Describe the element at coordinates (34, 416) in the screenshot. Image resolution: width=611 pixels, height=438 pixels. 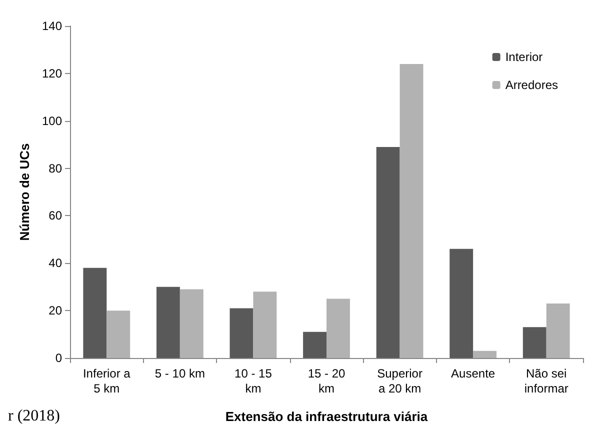
I see `text: r (2018)` at that location.